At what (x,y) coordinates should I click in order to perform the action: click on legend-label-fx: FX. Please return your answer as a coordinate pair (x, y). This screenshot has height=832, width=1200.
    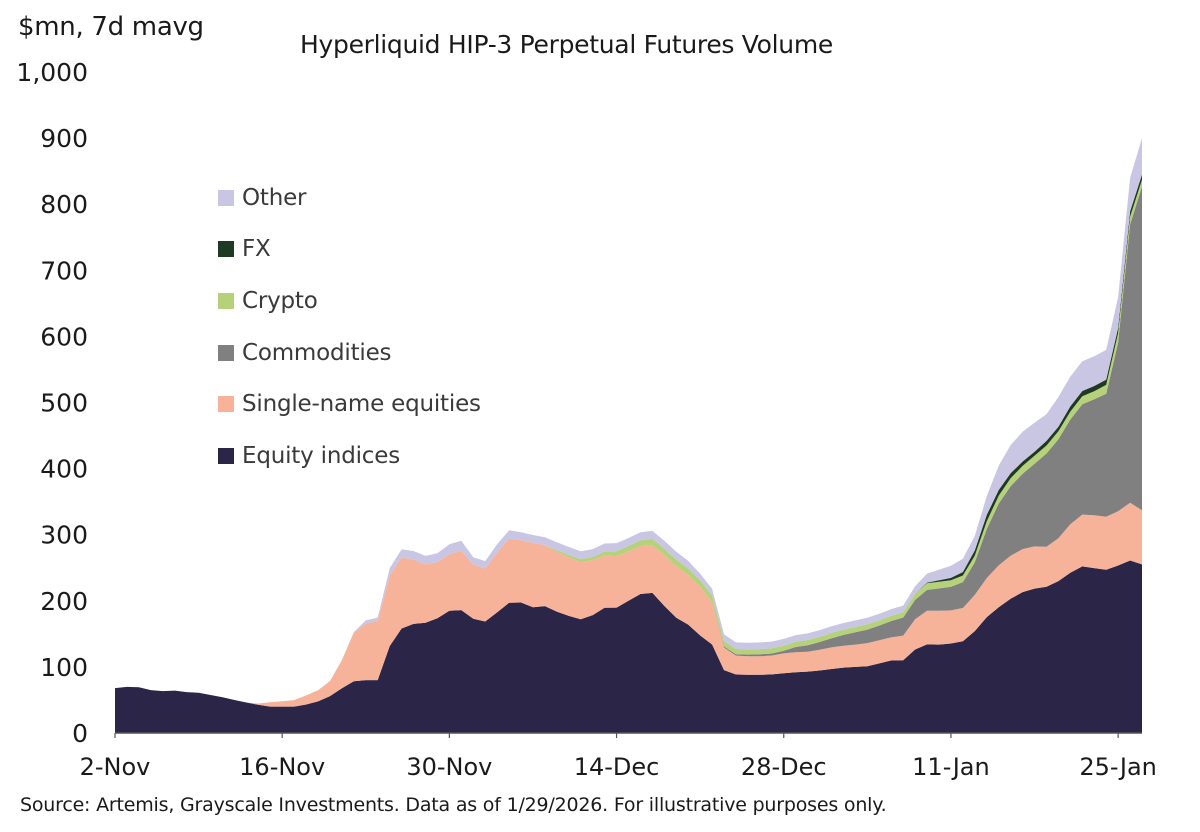
    Looking at the image, I should click on (256, 249).